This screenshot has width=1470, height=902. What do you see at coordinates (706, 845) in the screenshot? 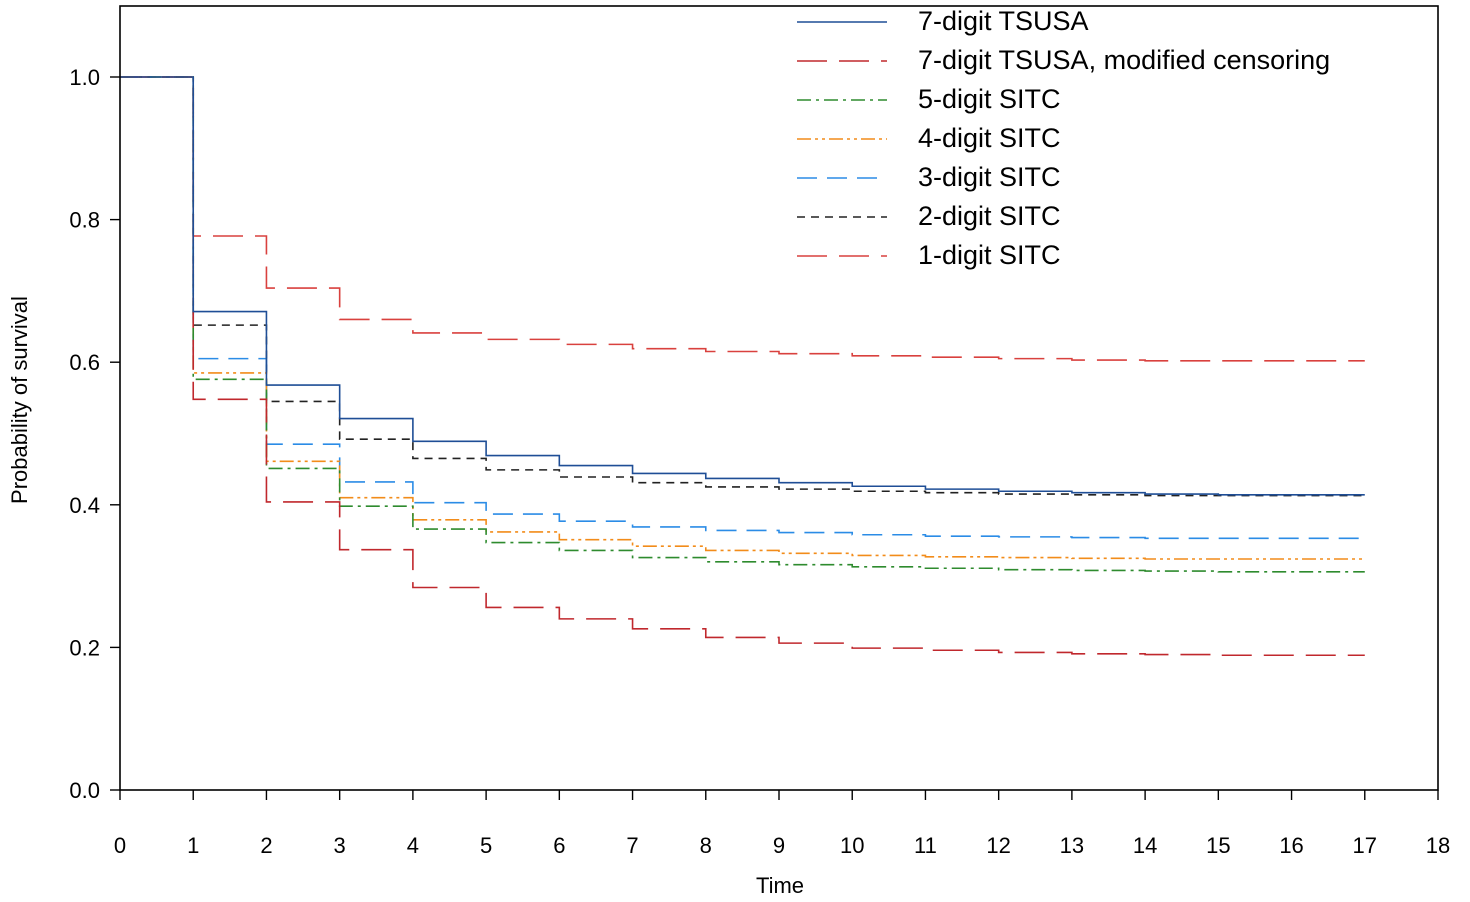
I see `x-tick-label: 8` at bounding box center [706, 845].